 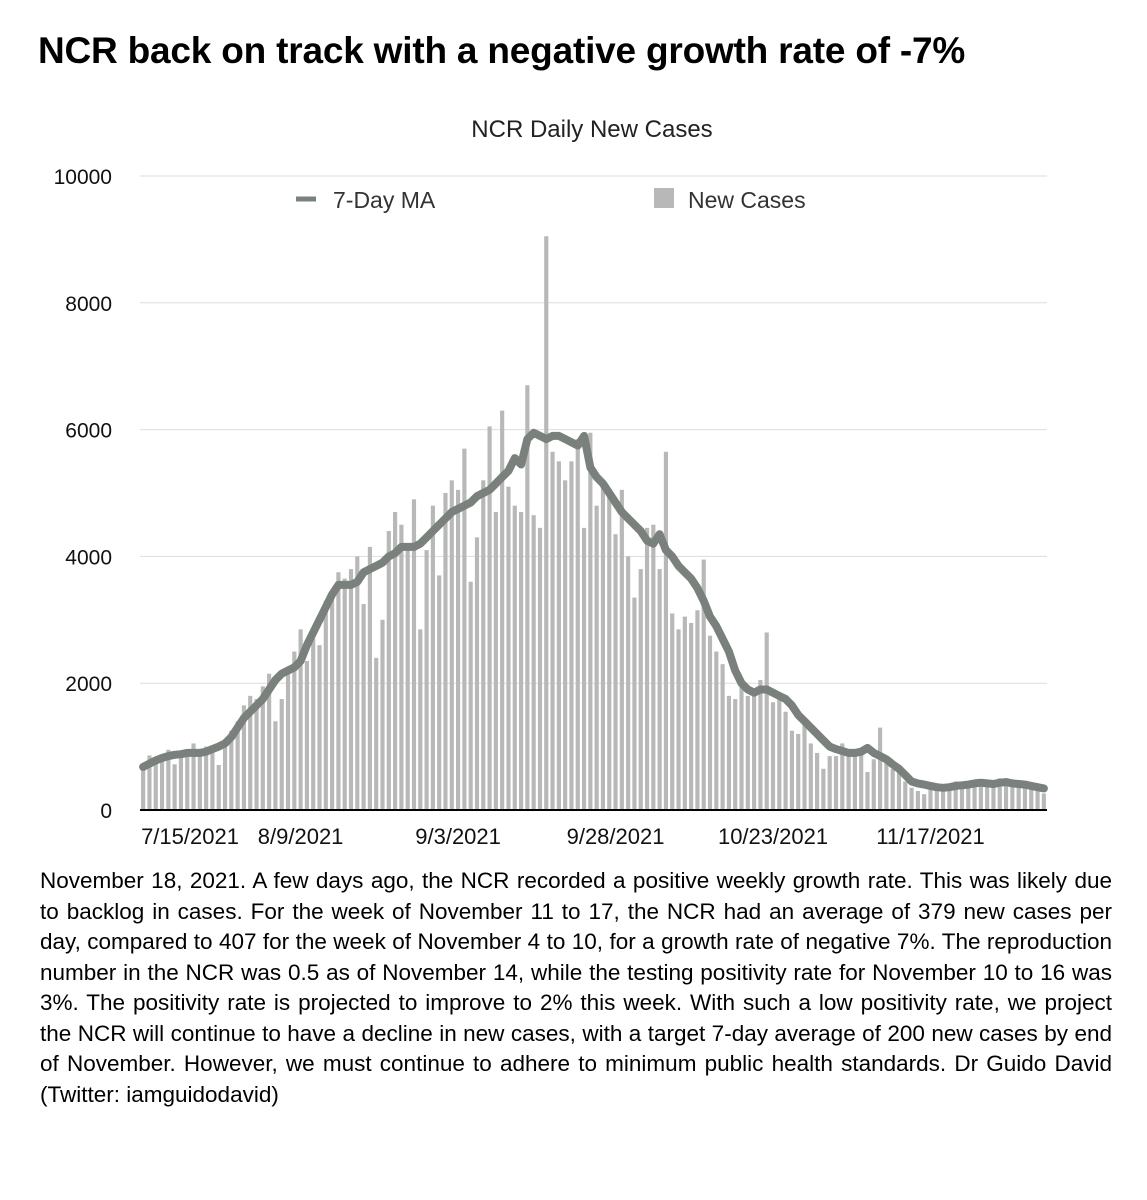 What do you see at coordinates (88, 431) in the screenshot?
I see `y-tick-label: 6000` at bounding box center [88, 431].